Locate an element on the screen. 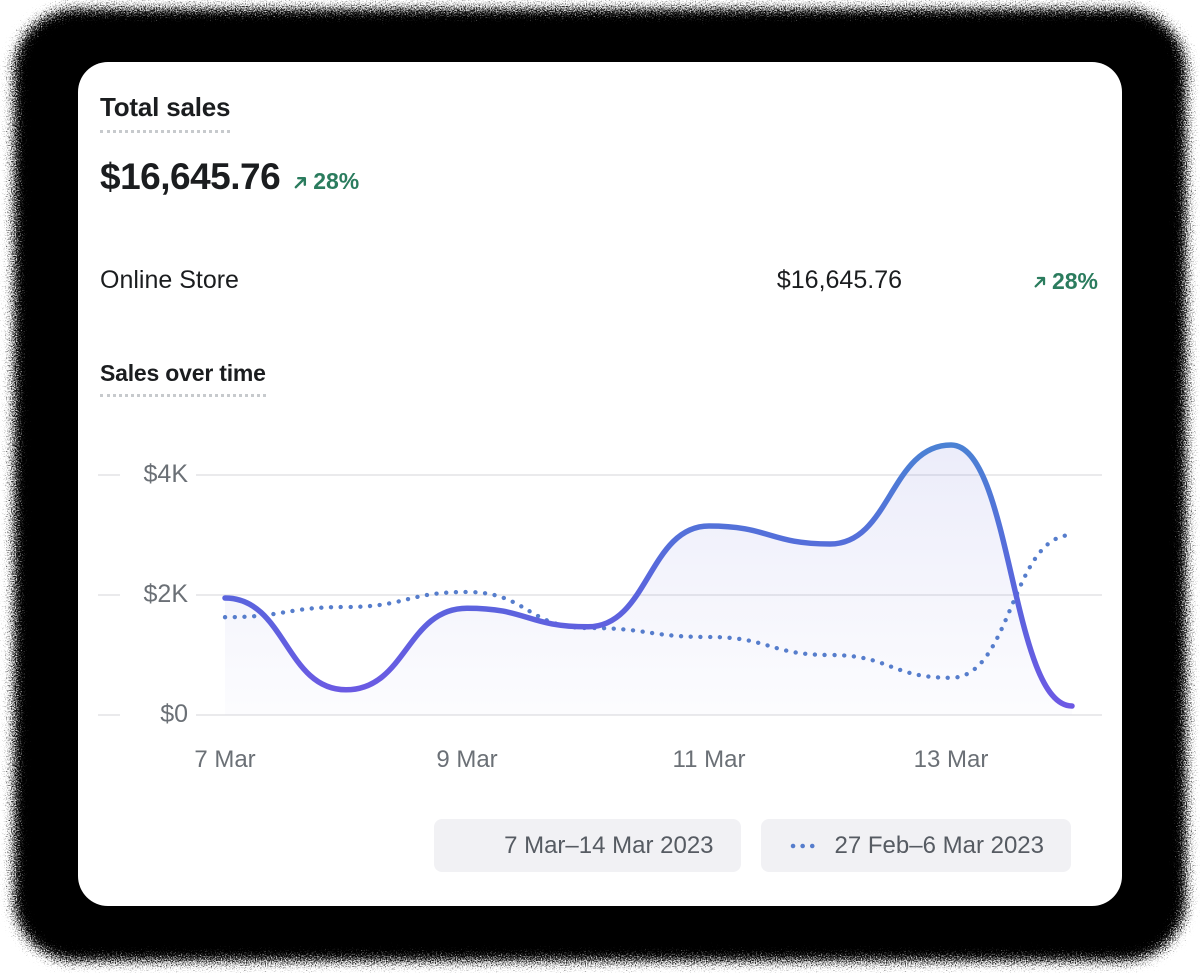  legend-item-previous-period: 27 Feb–6 Mar 2023 is located at coordinates (915, 845).